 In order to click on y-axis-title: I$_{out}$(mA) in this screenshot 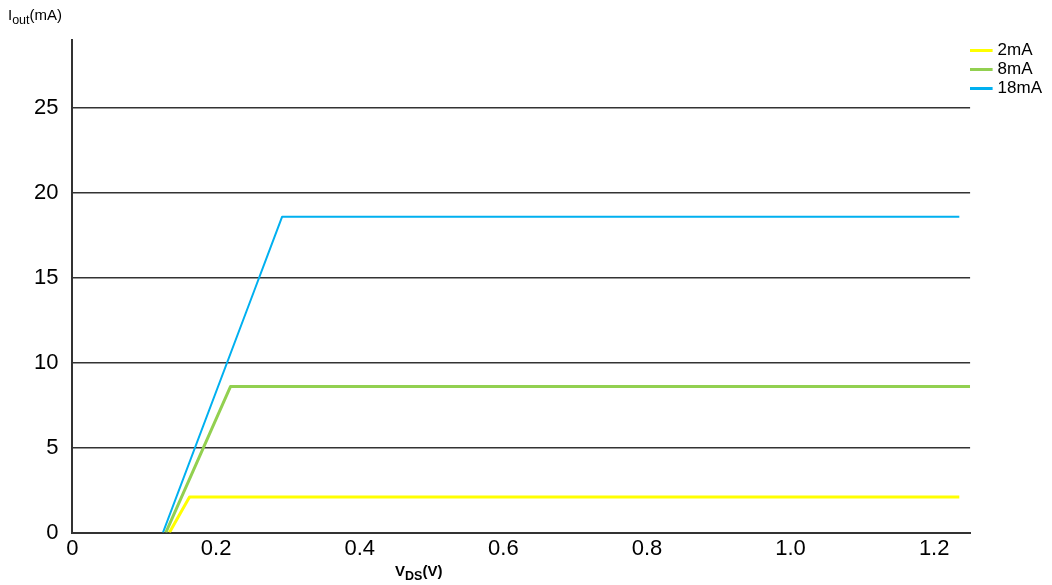, I will do `click(35, 16)`.